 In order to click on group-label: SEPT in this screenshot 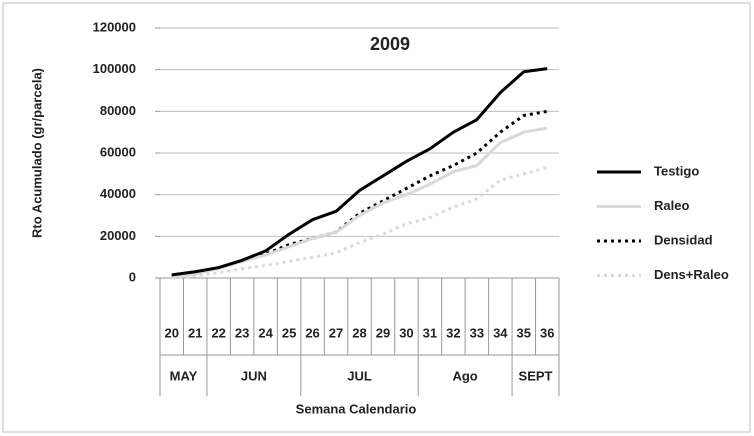, I will do `click(536, 375)`.